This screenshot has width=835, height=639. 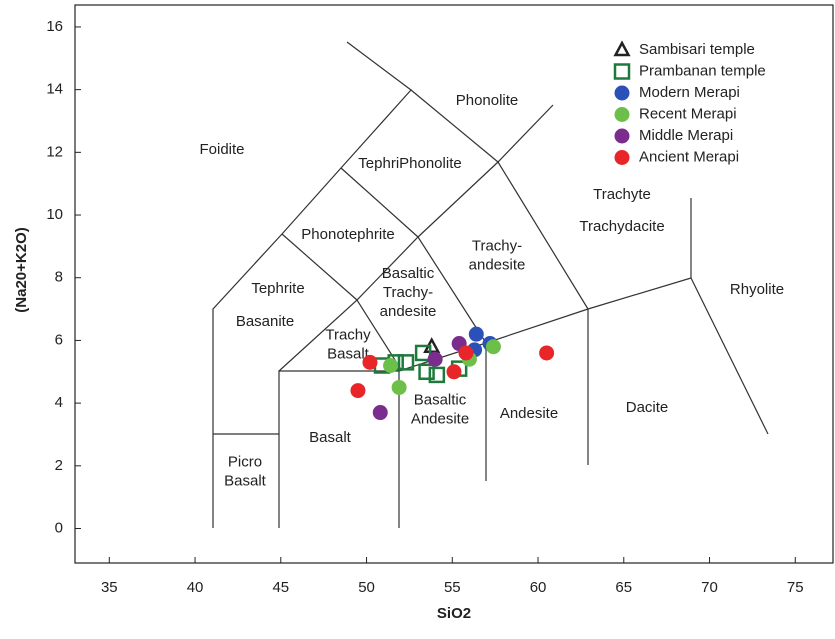 What do you see at coordinates (59, 402) in the screenshot?
I see `y-tick-label: 4` at bounding box center [59, 402].